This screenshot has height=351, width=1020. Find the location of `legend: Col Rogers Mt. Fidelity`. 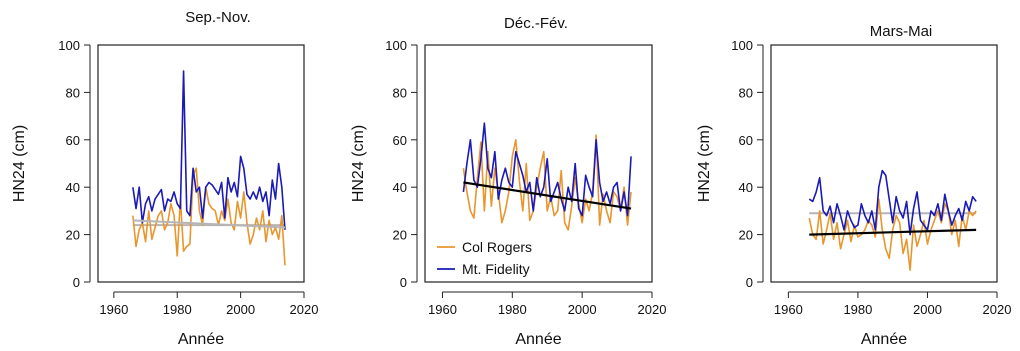

legend: Col Rogers Mt. Fidelity is located at coordinates (484, 258).